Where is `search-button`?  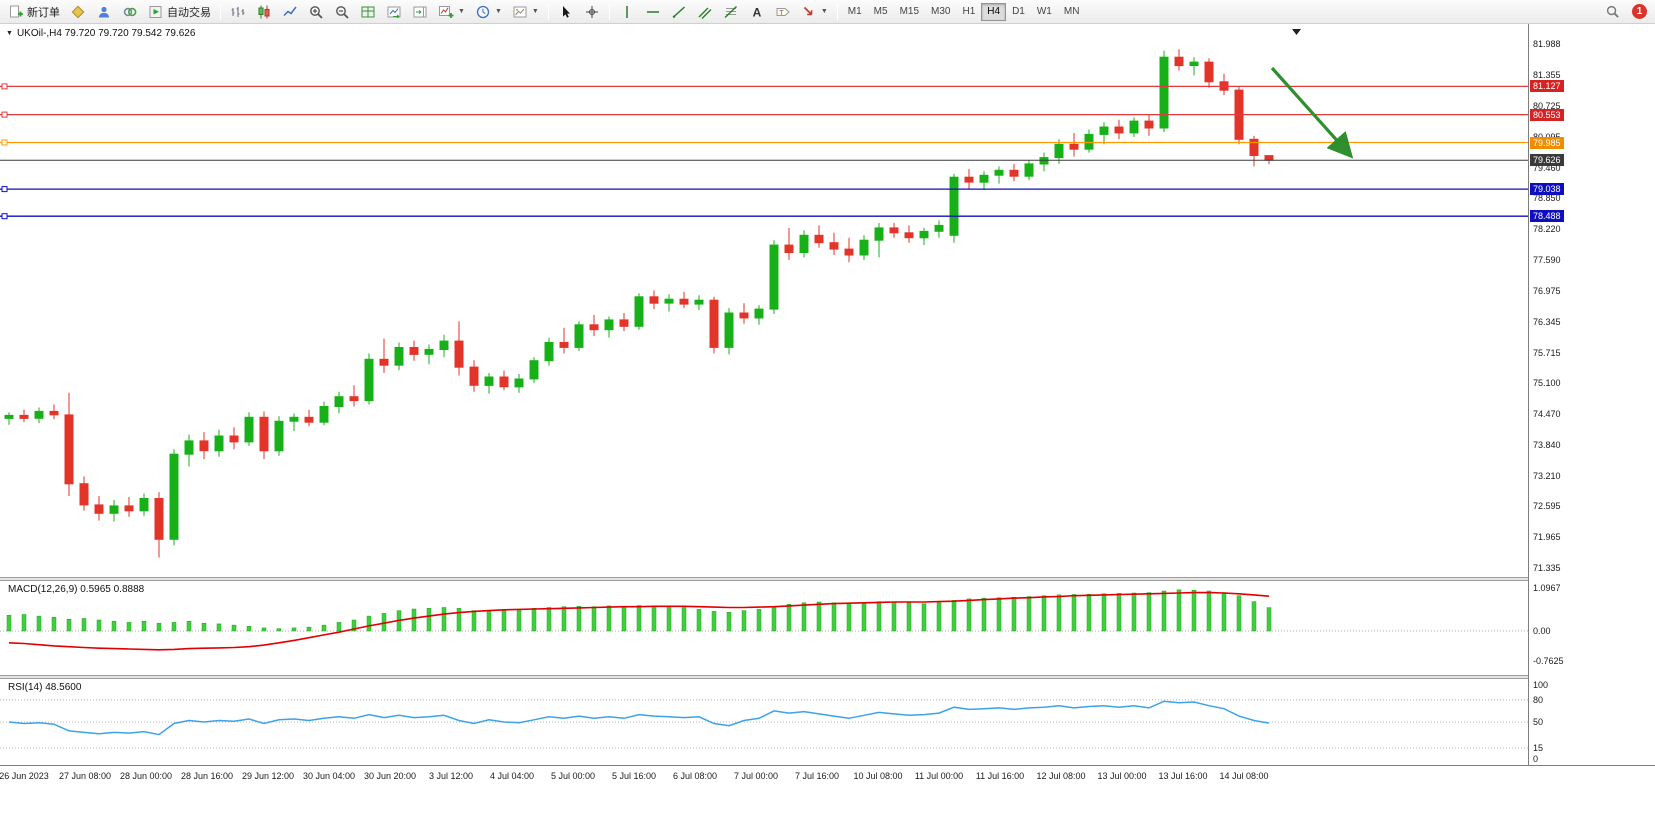
search-button is located at coordinates (1612, 12).